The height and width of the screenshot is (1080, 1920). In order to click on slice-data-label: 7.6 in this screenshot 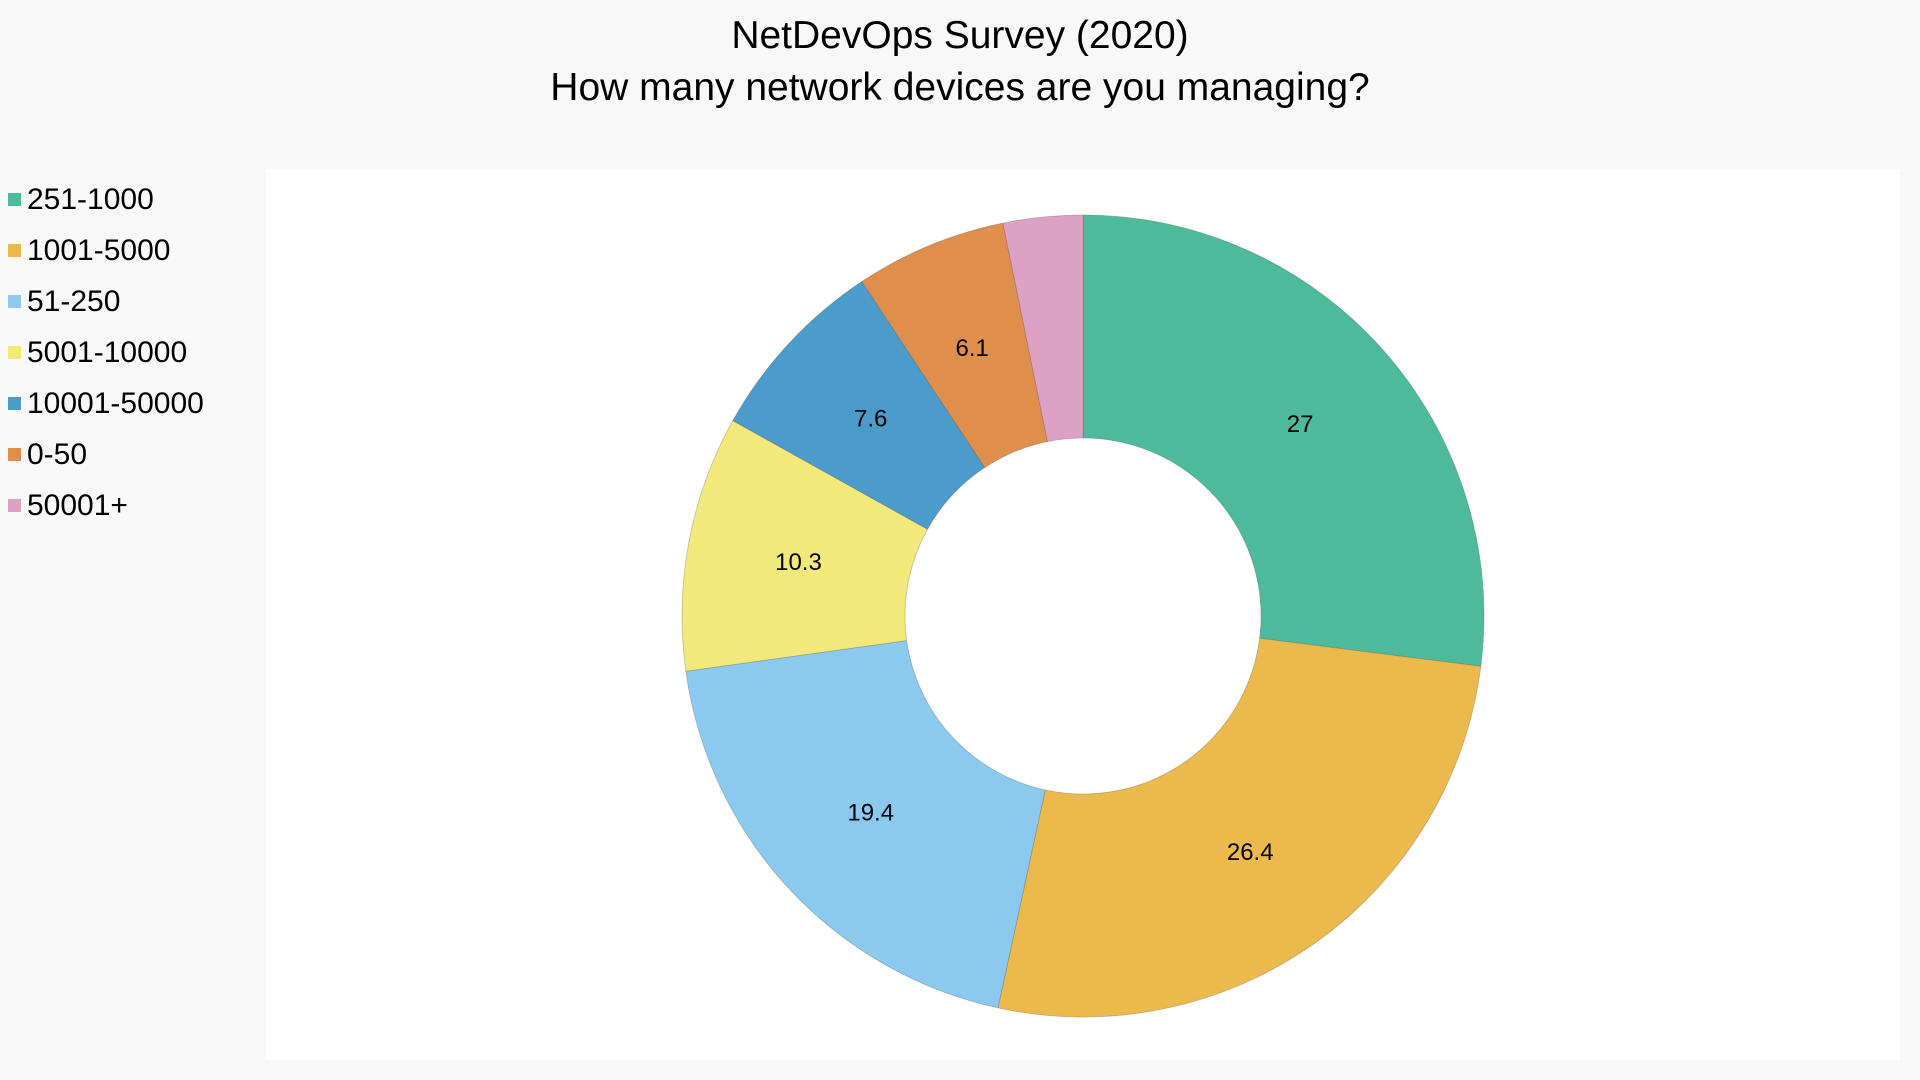, I will do `click(870, 419)`.